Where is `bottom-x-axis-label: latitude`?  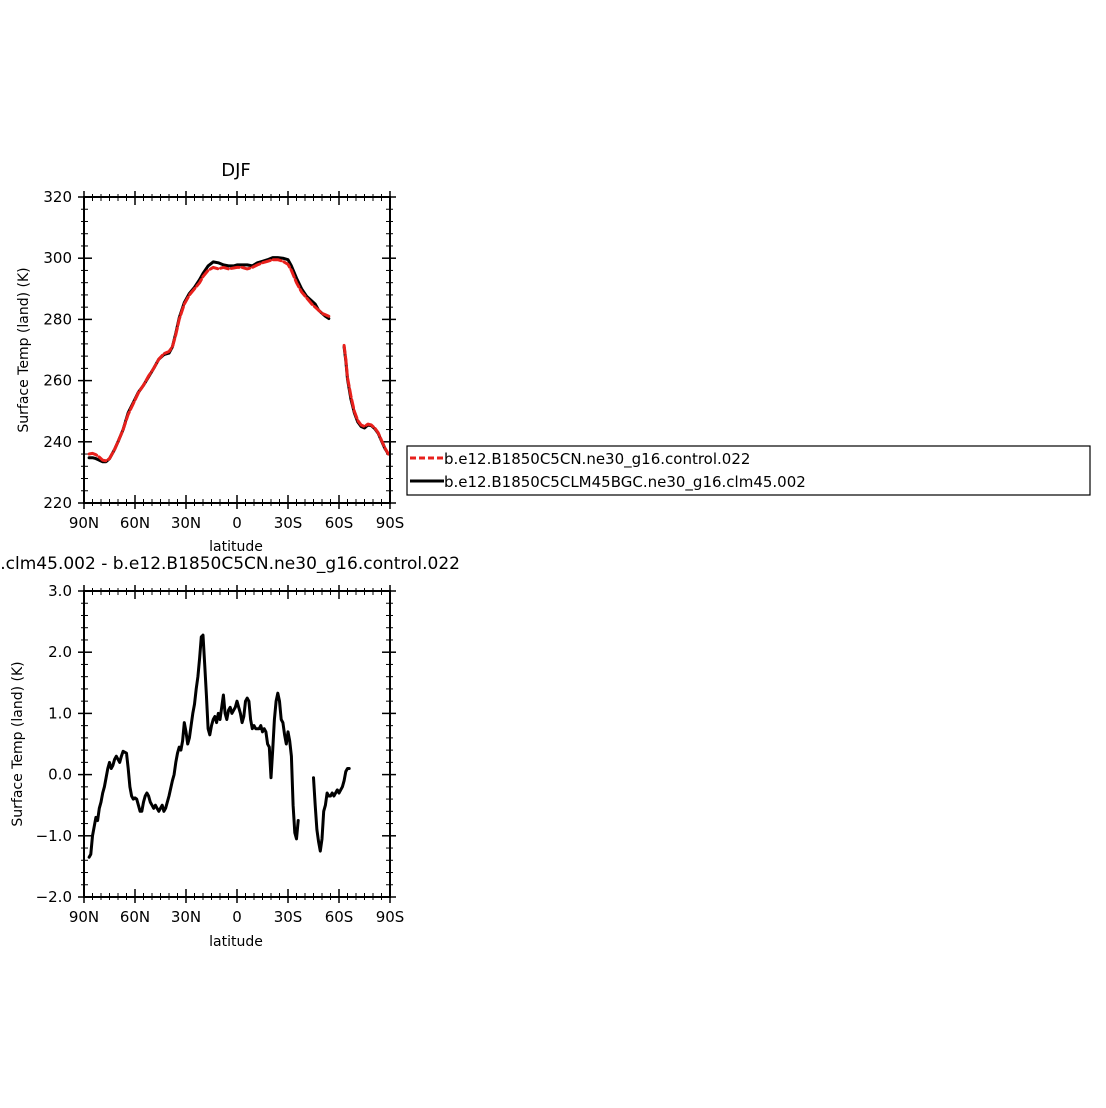
bottom-x-axis-label: latitude is located at coordinates (236, 942).